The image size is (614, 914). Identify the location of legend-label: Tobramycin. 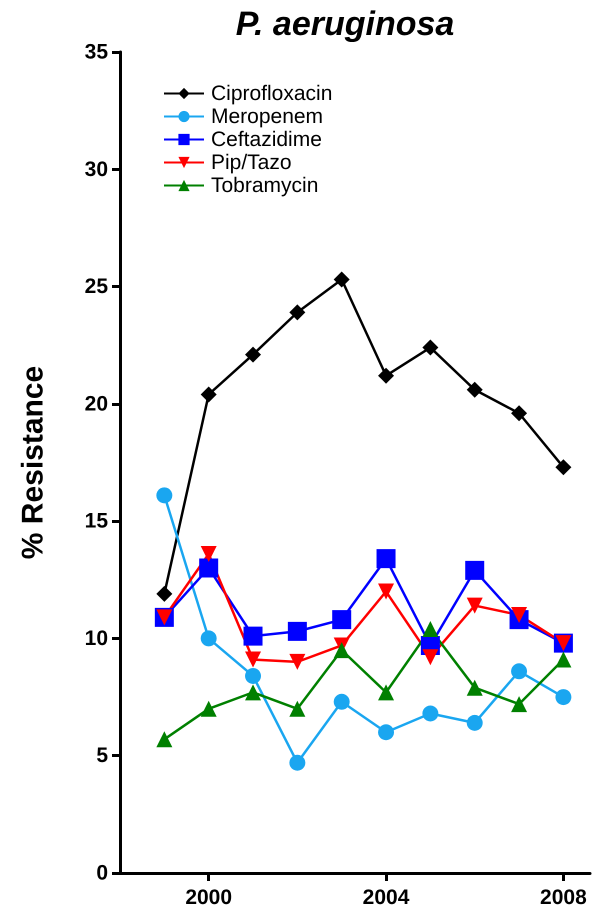
(264, 185).